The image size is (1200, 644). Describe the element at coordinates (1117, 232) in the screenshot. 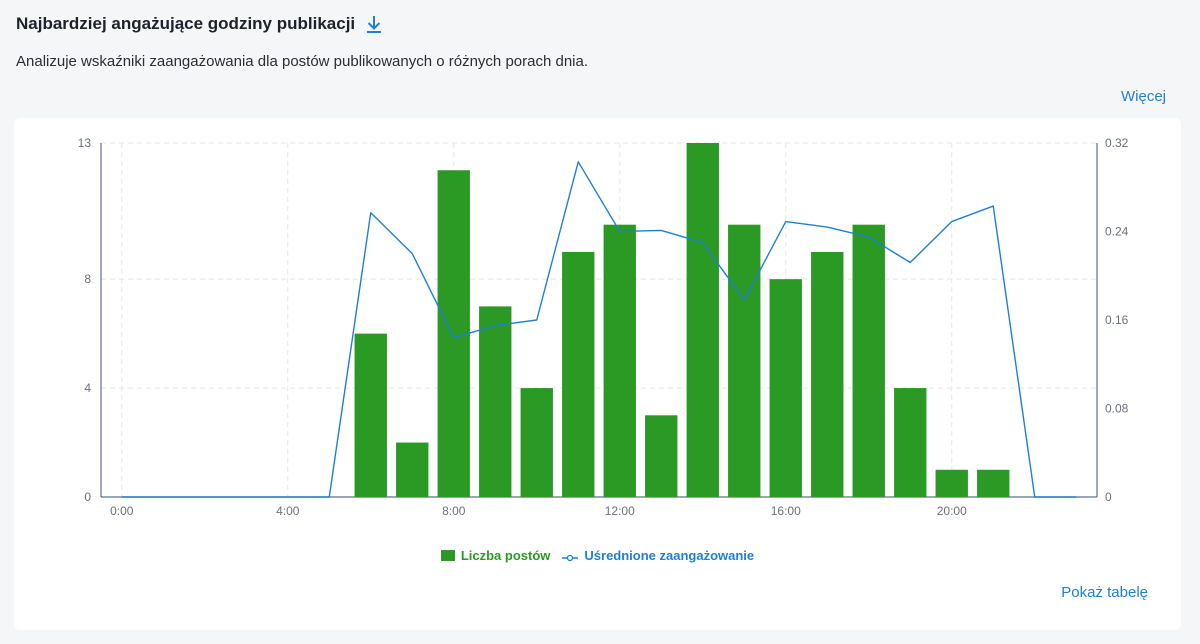

I see `y-right-tick-label: 0.24` at that location.